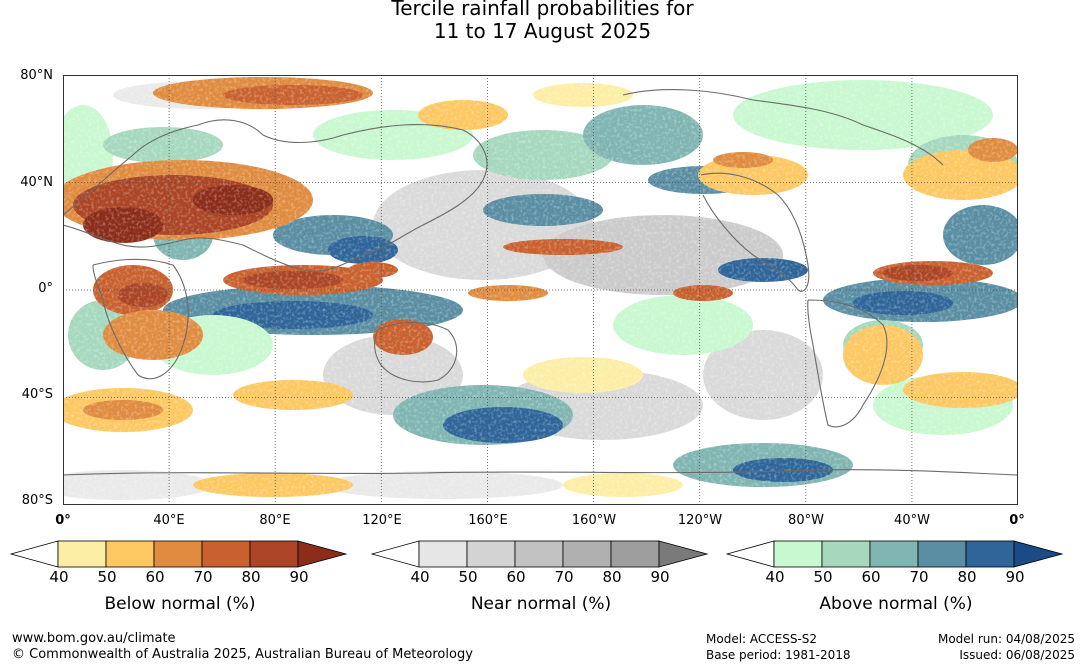 The width and height of the screenshot is (1085, 667). What do you see at coordinates (275, 520) in the screenshot?
I see `lon-label-80e: 80°E` at bounding box center [275, 520].